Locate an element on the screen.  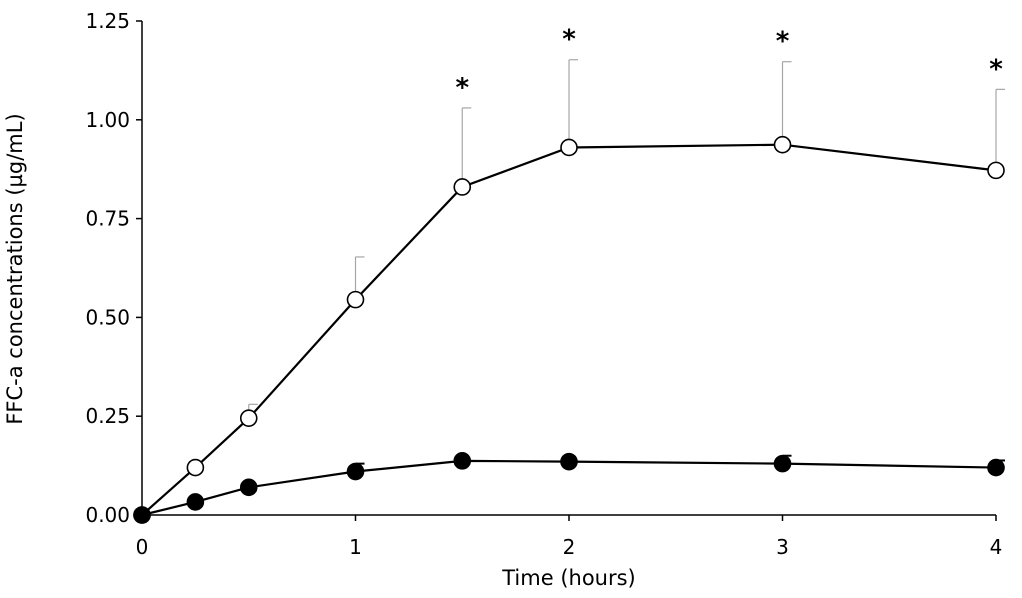
x-tick-label: 3 is located at coordinates (782, 547).